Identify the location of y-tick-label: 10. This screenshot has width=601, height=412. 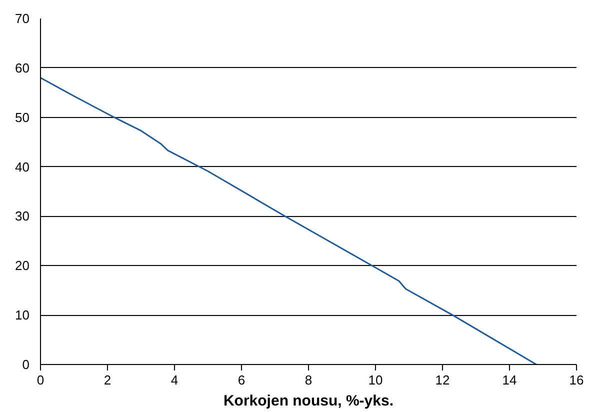
(22, 315).